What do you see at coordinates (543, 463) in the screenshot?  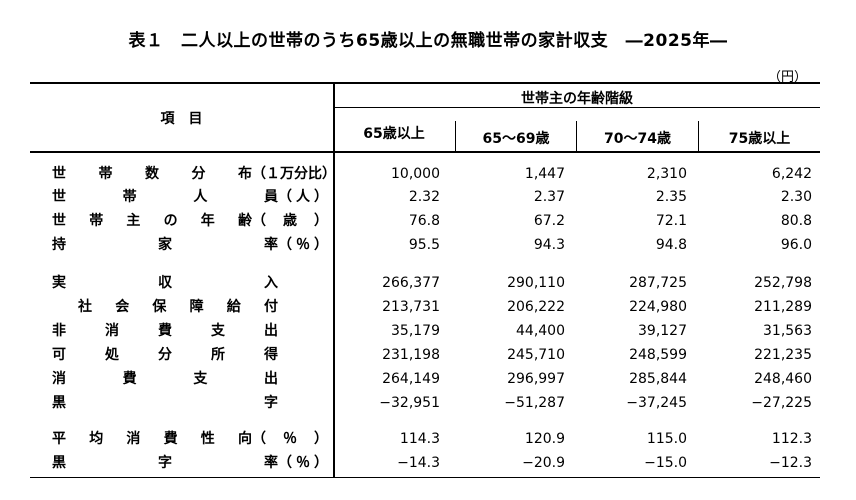 I see `table-cell: −20.9` at bounding box center [543, 463].